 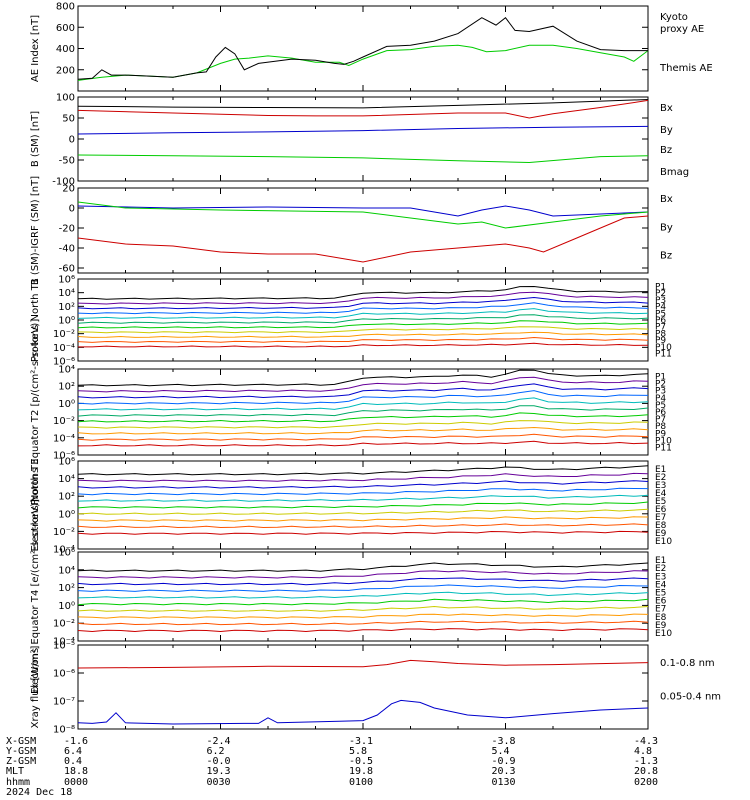 I want to click on y-tick-label: -100, so click(x=63, y=182).